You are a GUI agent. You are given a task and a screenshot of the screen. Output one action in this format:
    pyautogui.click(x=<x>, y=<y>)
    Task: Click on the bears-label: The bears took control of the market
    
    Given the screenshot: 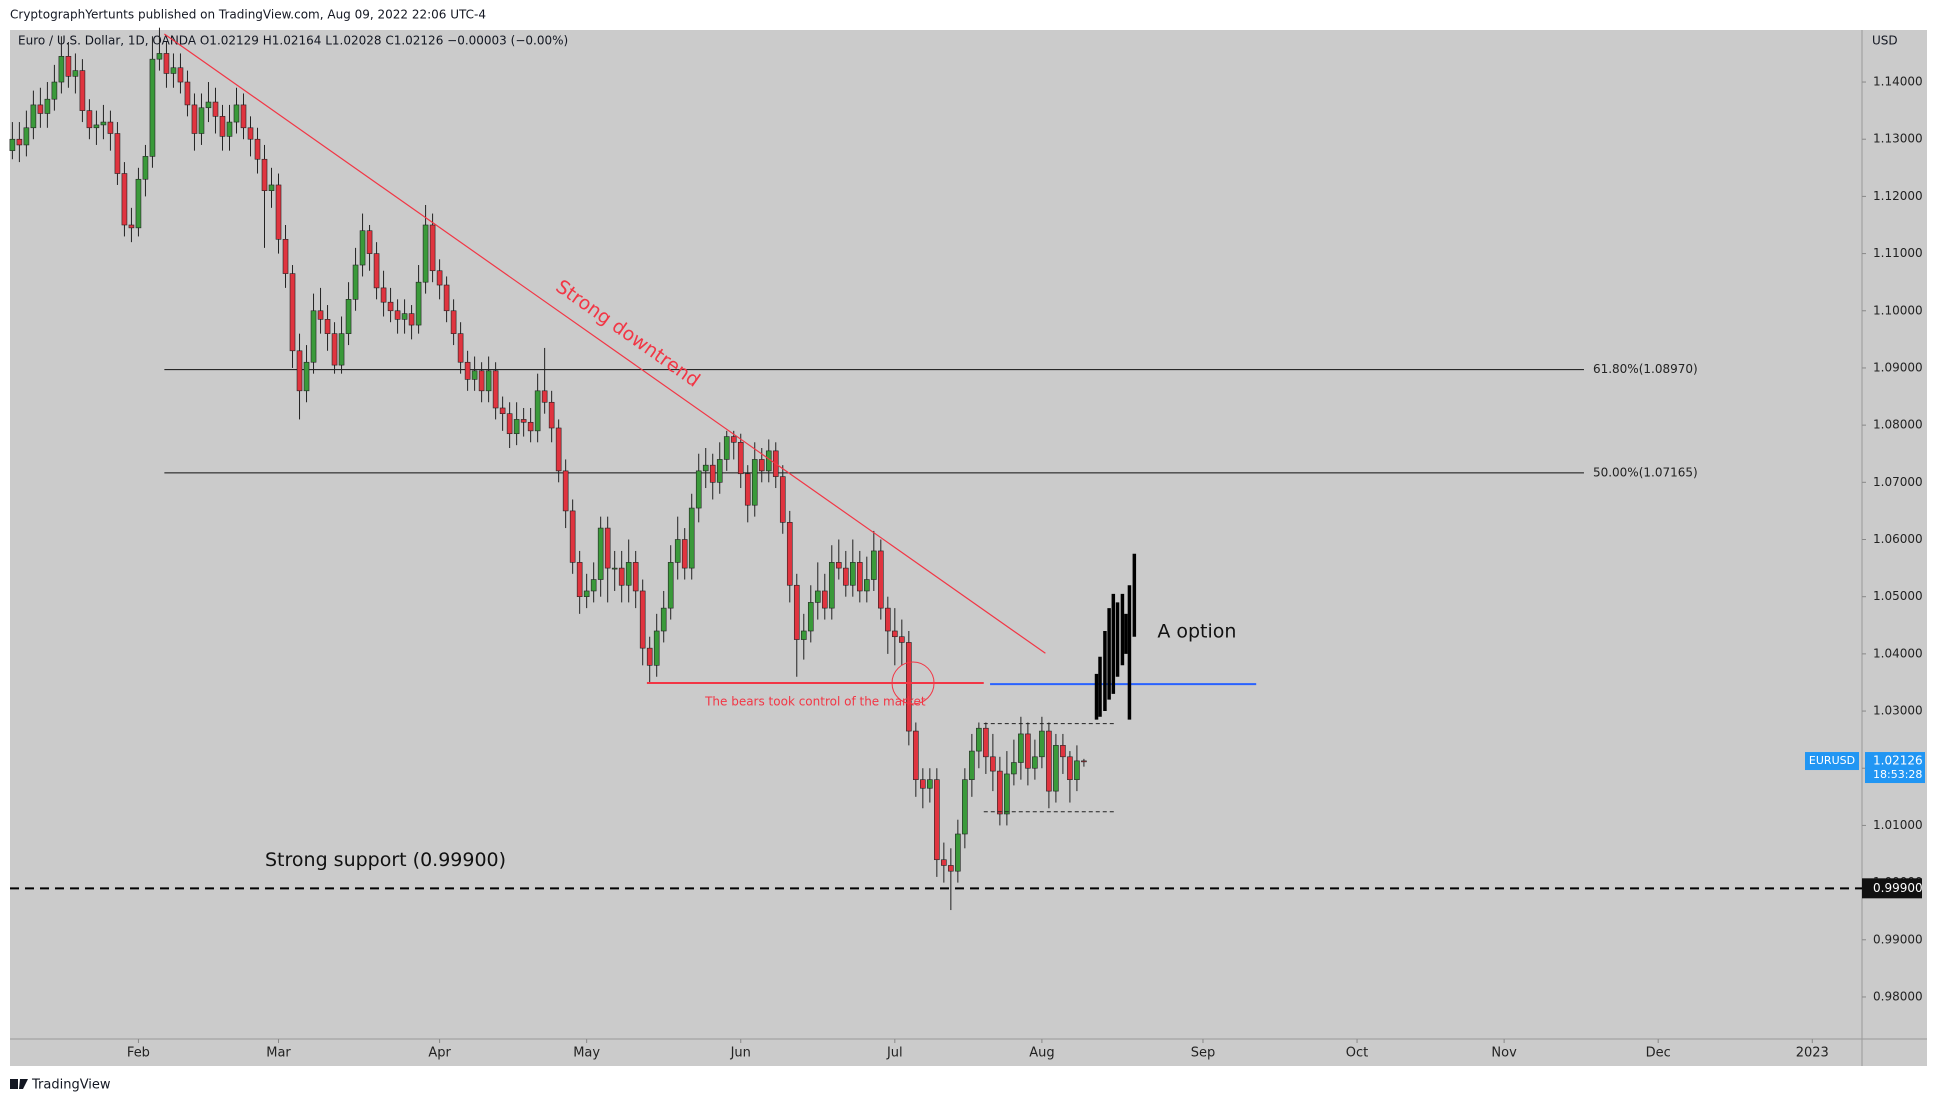 What is the action you would take?
    pyautogui.click(x=815, y=702)
    